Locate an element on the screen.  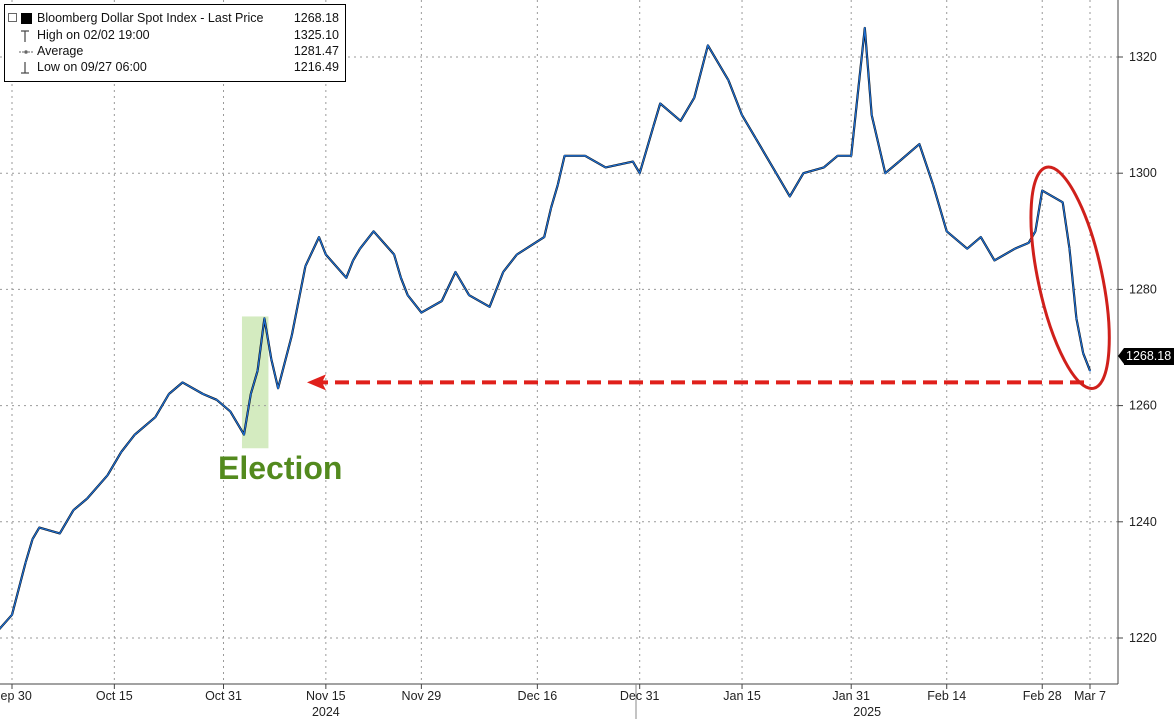
legend-expand-icon is located at coordinates (12, 17).